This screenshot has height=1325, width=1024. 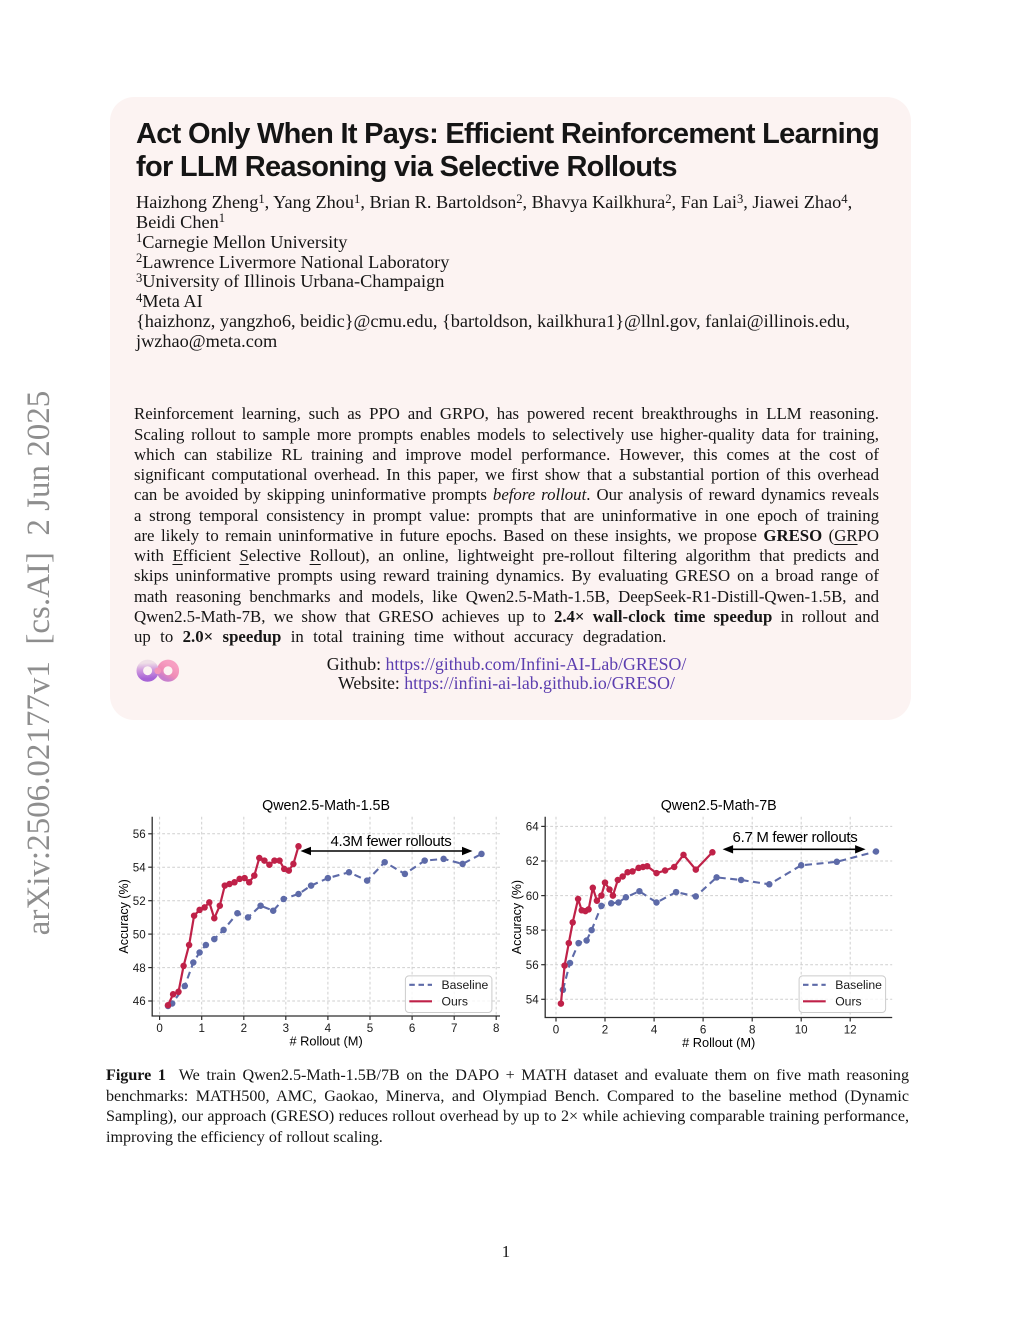 I want to click on svg-text: 46, so click(x=139, y=1001).